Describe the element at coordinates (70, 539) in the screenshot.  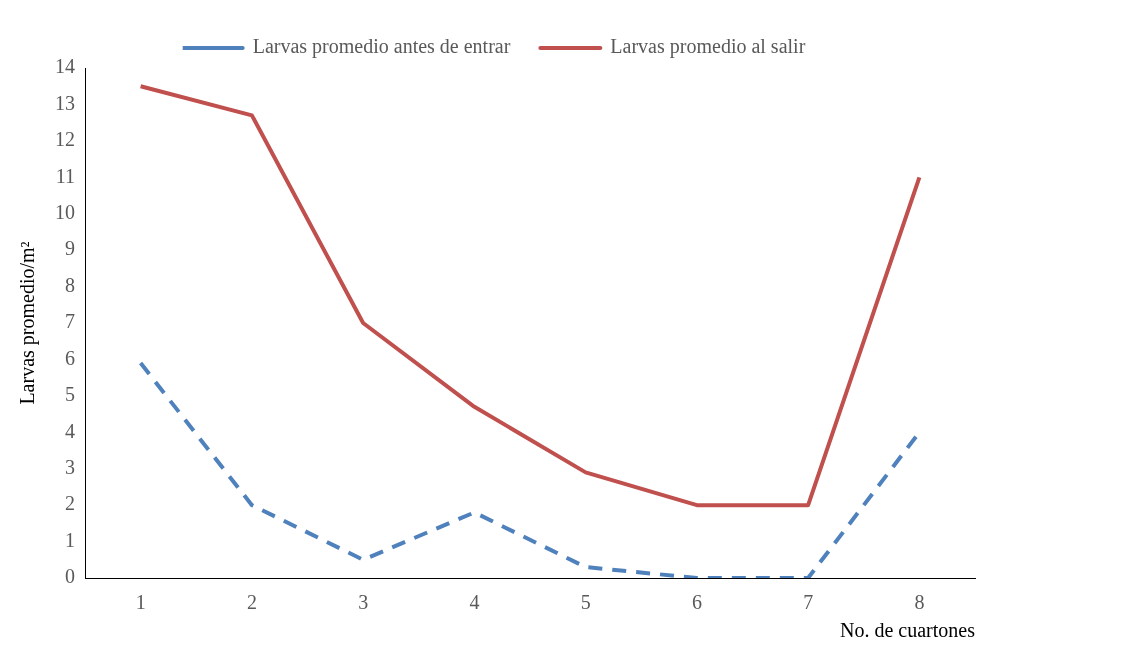
I see `y-tick-label: 1` at that location.